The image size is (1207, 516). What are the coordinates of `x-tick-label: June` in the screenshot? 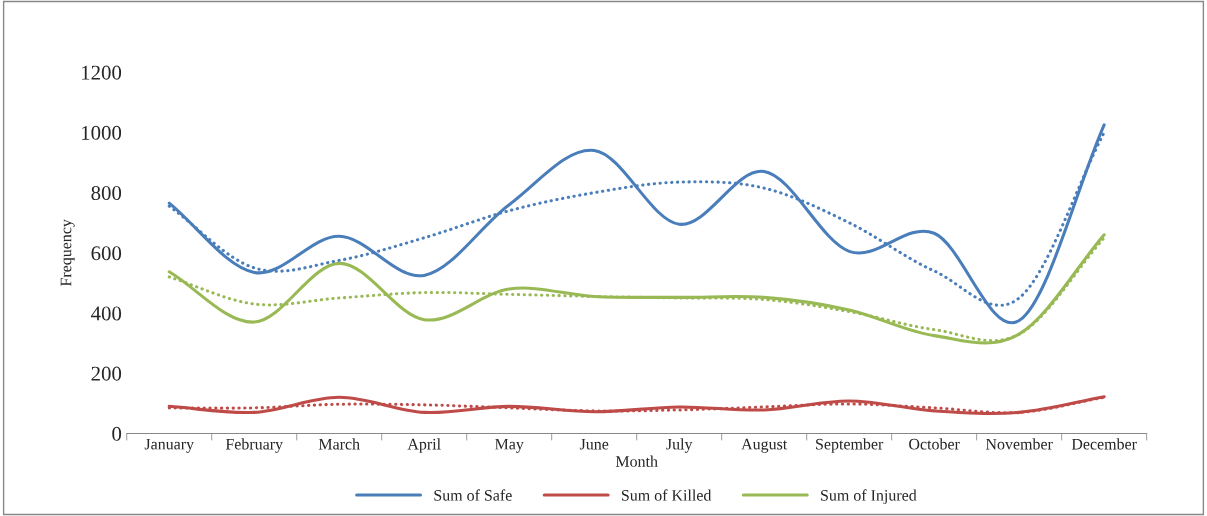 It's located at (594, 444).